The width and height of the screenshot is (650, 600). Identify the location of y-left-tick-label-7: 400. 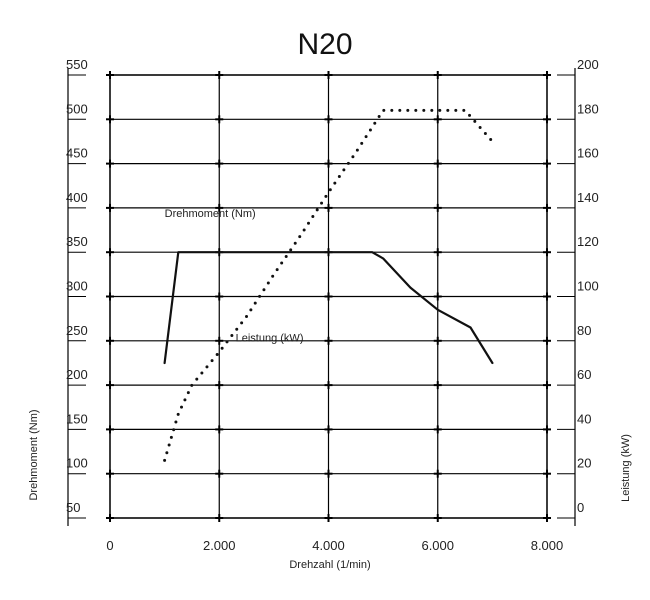
(77, 197).